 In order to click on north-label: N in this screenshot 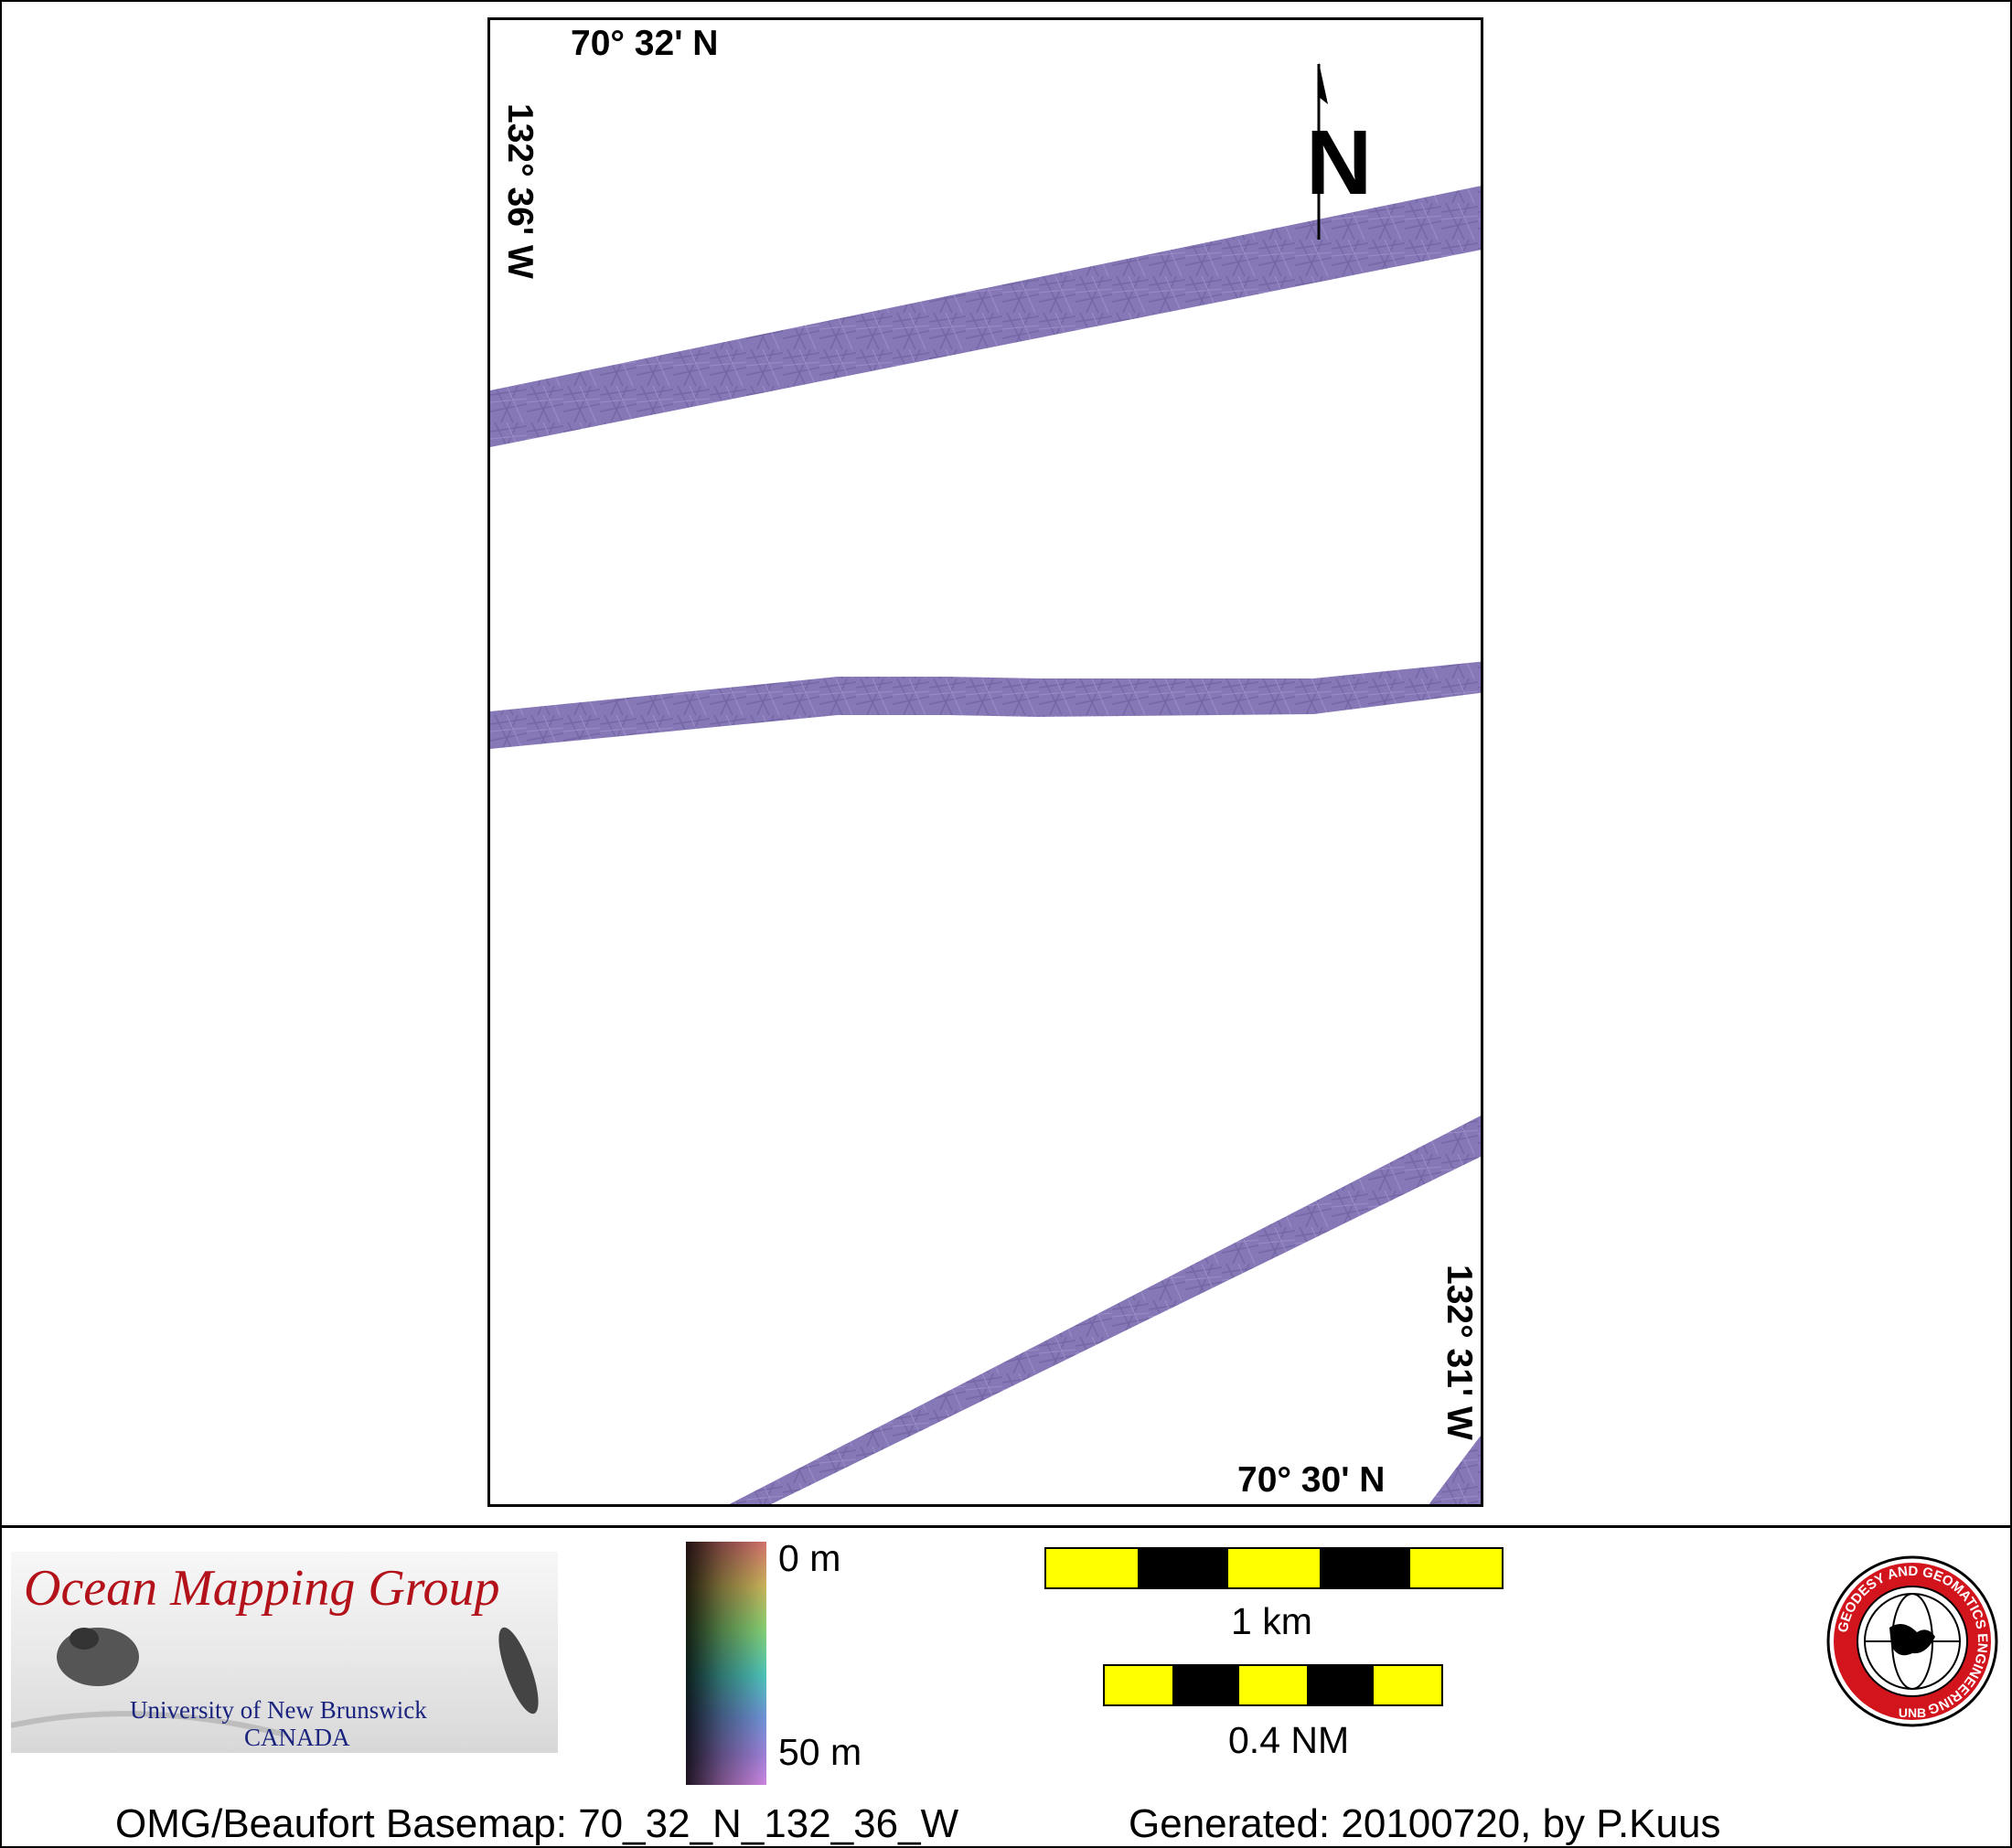, I will do `click(1339, 163)`.